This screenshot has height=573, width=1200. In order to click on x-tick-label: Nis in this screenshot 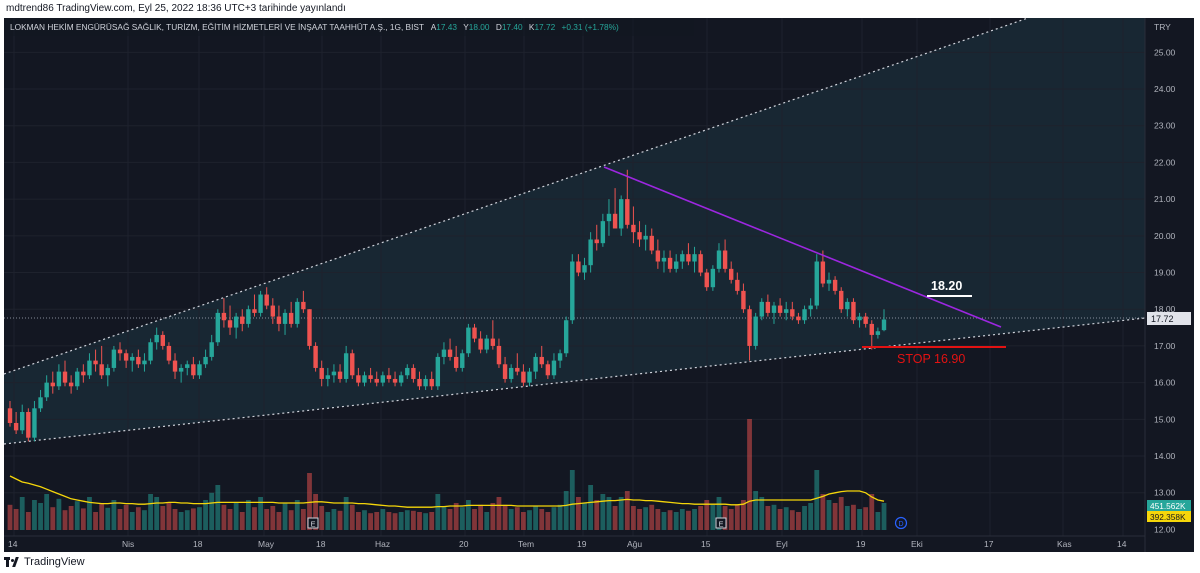, I will do `click(128, 544)`.